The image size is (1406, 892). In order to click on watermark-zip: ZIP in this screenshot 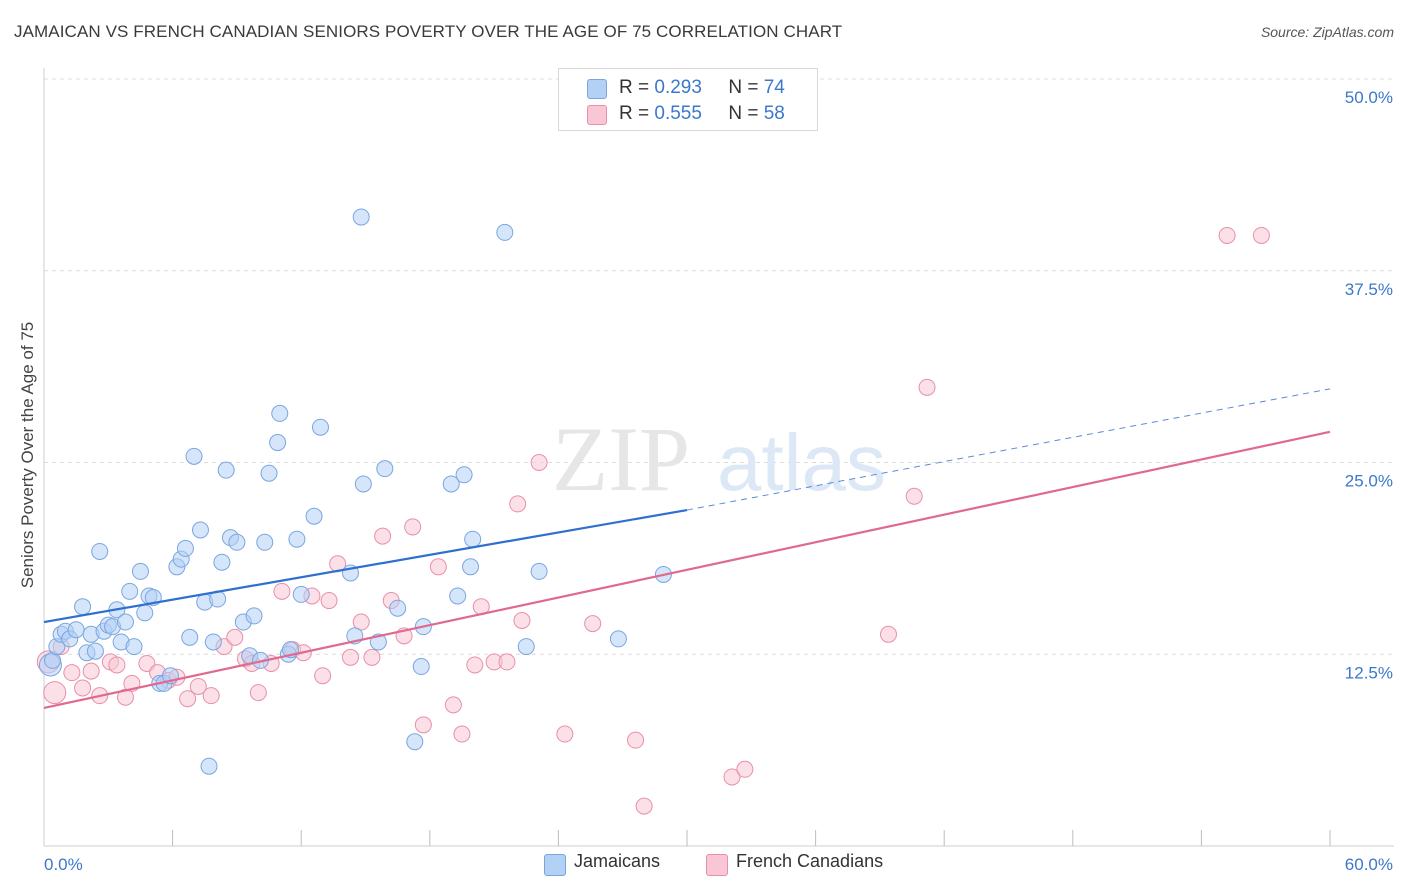, I will do `click(621, 459)`.